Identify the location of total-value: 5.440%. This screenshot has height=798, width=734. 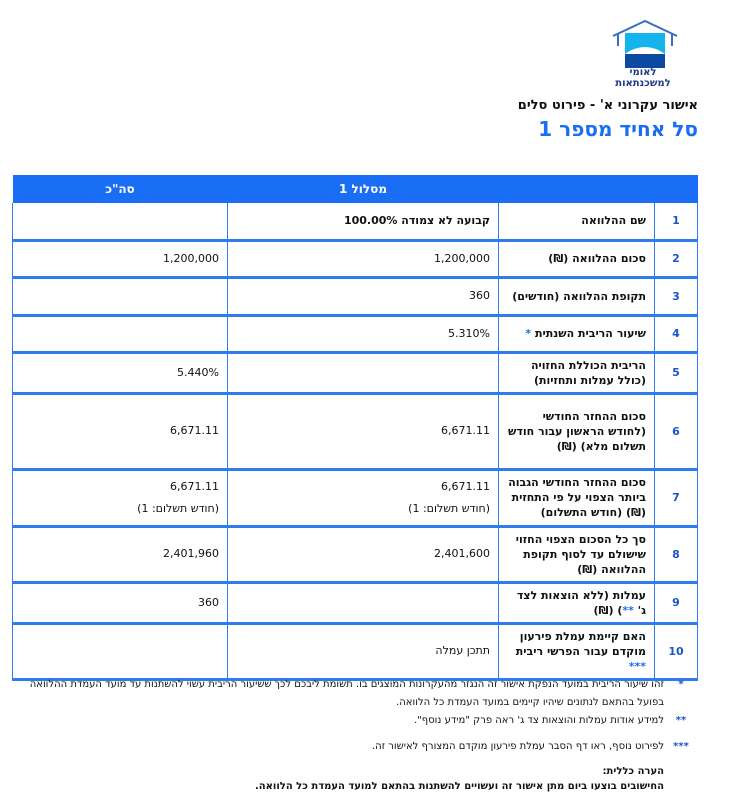
(120, 373).